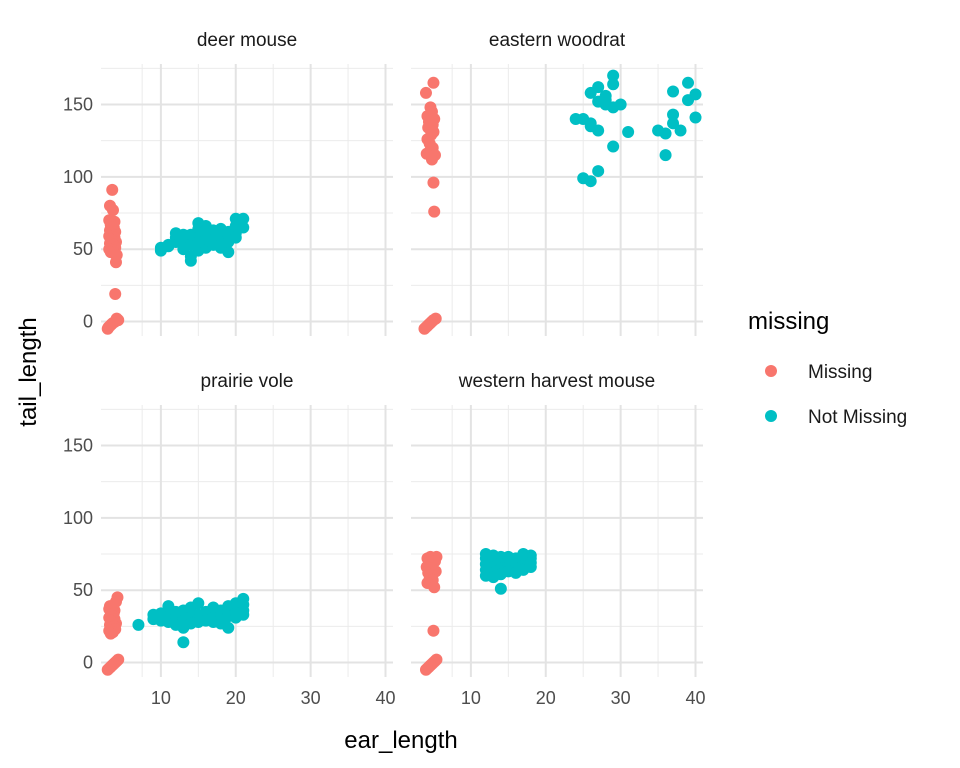 The height and width of the screenshot is (768, 960). I want to click on y-axis-title: tail_length, so click(28, 371).